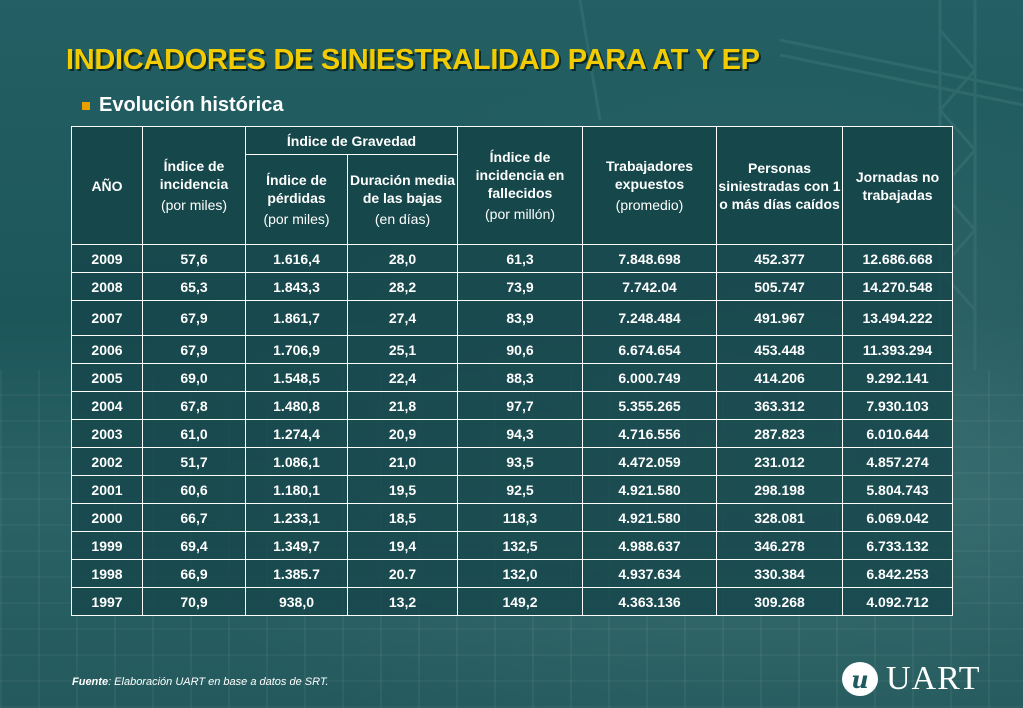 Image resolution: width=1023 pixels, height=708 pixels. What do you see at coordinates (402, 377) in the screenshot?
I see `cell-avg-duration: 22,4` at bounding box center [402, 377].